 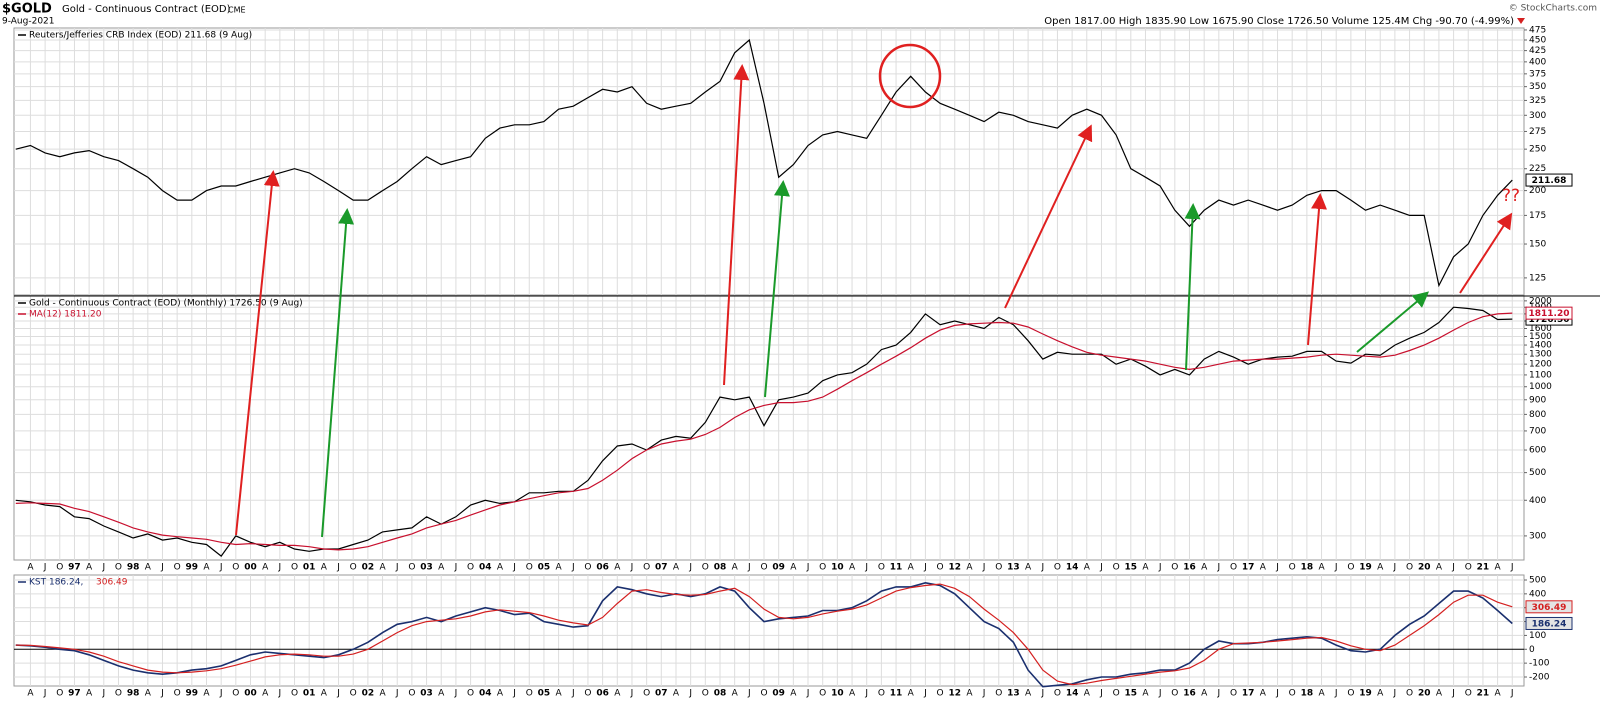 I want to click on last-value-label: 1811.20, so click(x=1549, y=314).